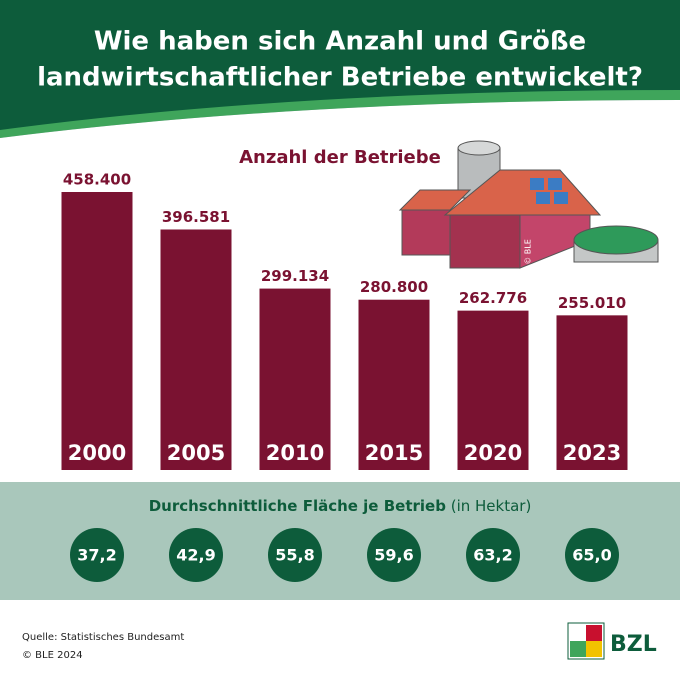  Describe the element at coordinates (616, 240) in the screenshot. I see `tank-top` at that location.